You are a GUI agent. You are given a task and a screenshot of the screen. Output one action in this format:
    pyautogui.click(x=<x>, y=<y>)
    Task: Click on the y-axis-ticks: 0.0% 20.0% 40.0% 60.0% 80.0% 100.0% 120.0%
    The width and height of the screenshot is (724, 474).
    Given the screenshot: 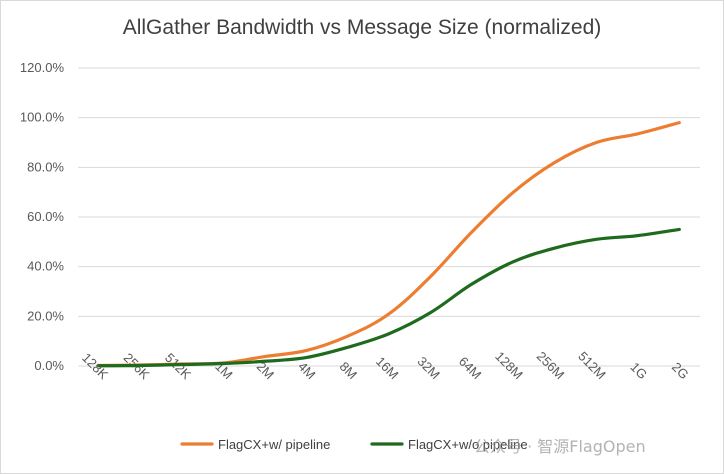 What is the action you would take?
    pyautogui.click(x=42, y=216)
    